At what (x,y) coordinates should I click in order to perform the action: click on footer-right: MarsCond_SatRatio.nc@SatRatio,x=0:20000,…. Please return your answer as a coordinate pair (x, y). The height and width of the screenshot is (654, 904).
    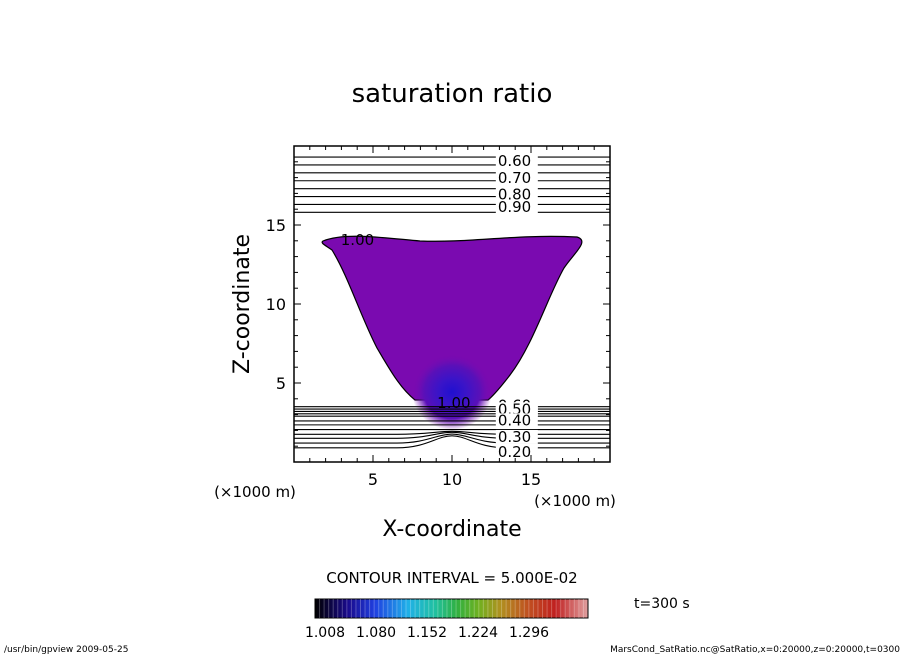
    Looking at the image, I should click on (755, 649).